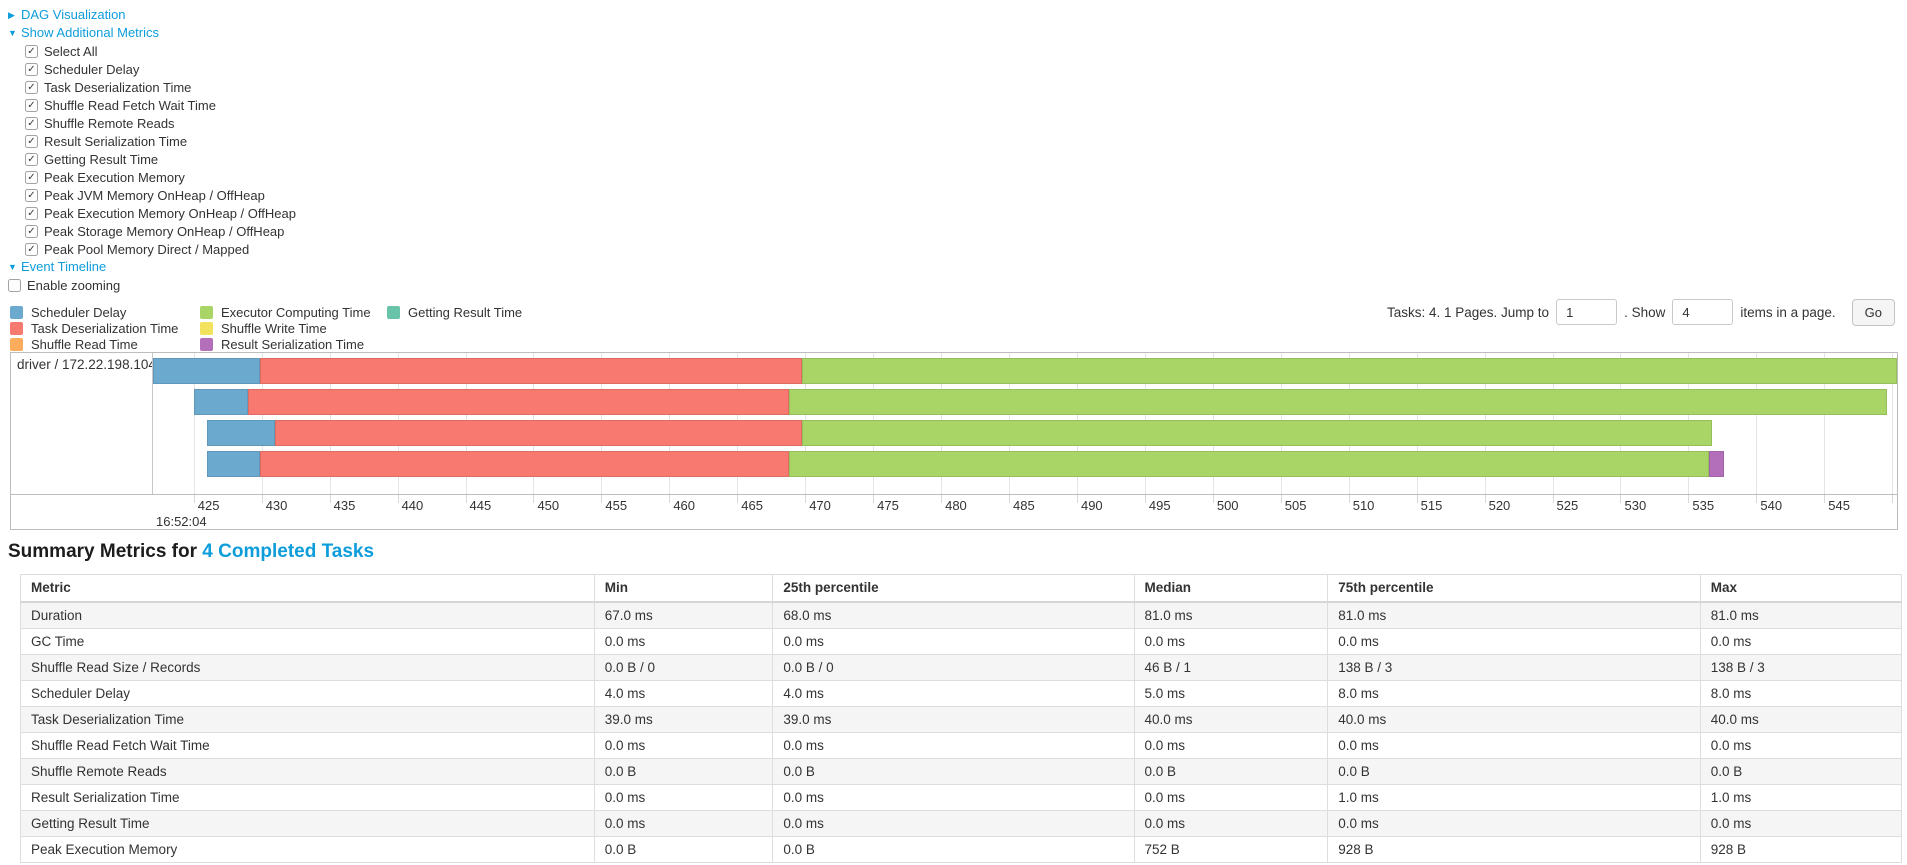  Describe the element at coordinates (118, 87) in the screenshot. I see `metric-checkbox-label: Task Deserialization Time` at that location.